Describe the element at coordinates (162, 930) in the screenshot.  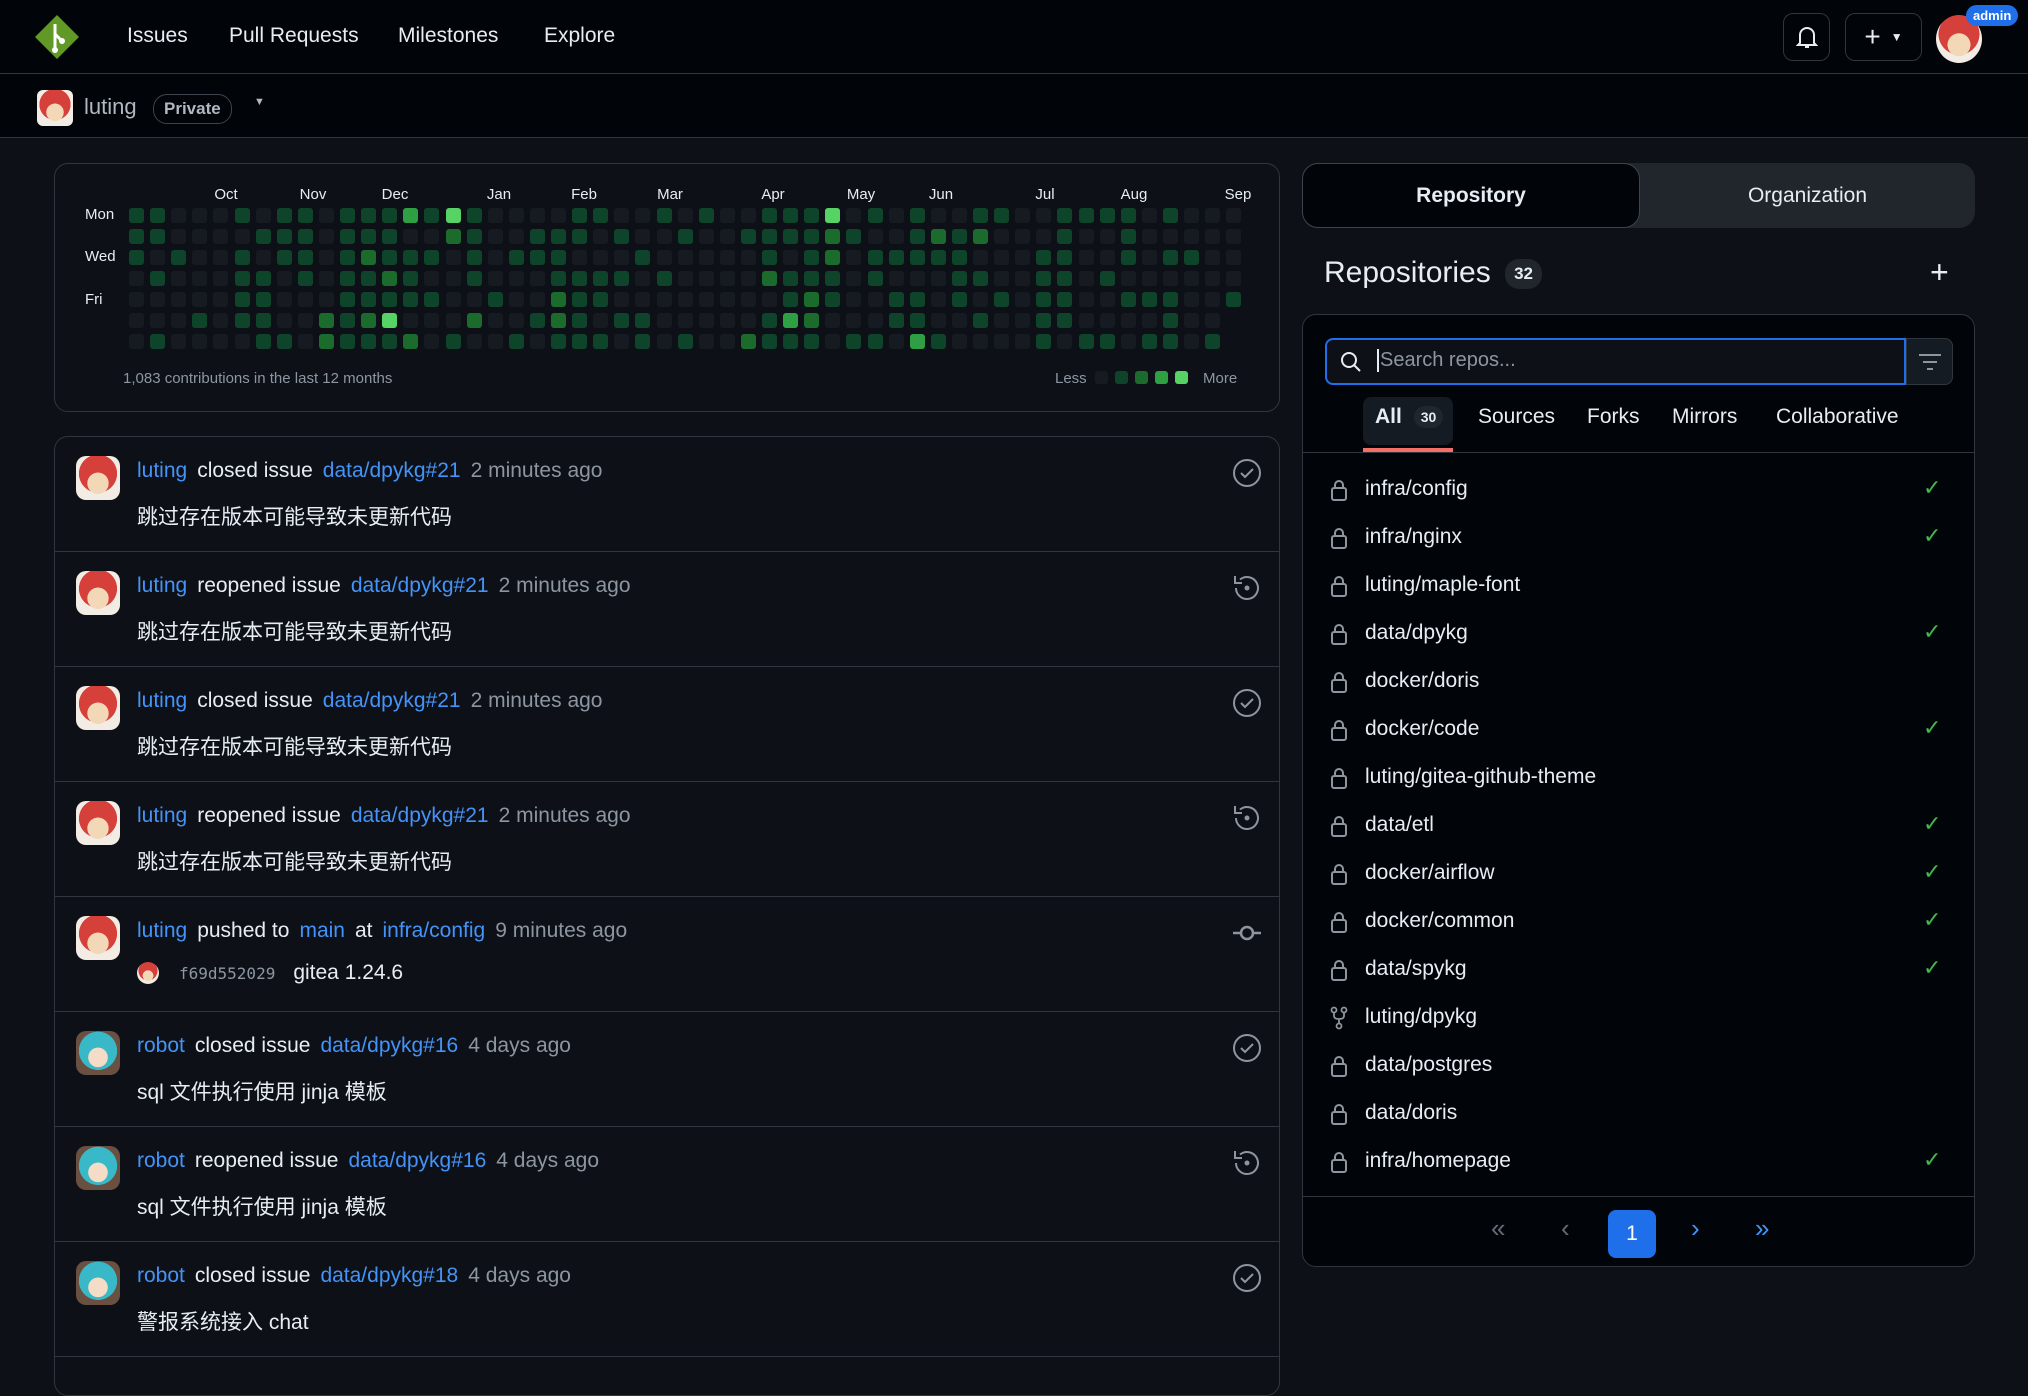
I see `feed-user-link: luting` at that location.